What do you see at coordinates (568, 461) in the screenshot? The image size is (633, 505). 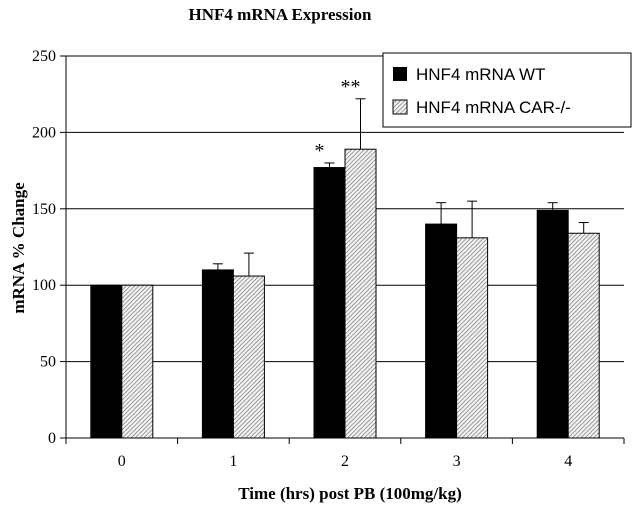 I see `x-tick-label: 4` at bounding box center [568, 461].